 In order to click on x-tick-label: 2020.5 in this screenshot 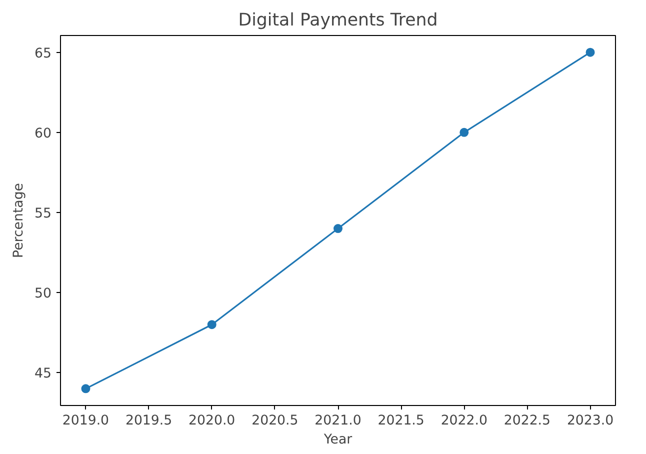, I will do `click(275, 421)`.